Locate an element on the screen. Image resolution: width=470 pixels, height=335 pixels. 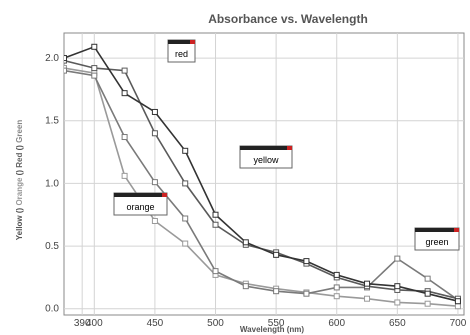
x-axis-label: Wavelength (nm) is located at coordinates (272, 329).